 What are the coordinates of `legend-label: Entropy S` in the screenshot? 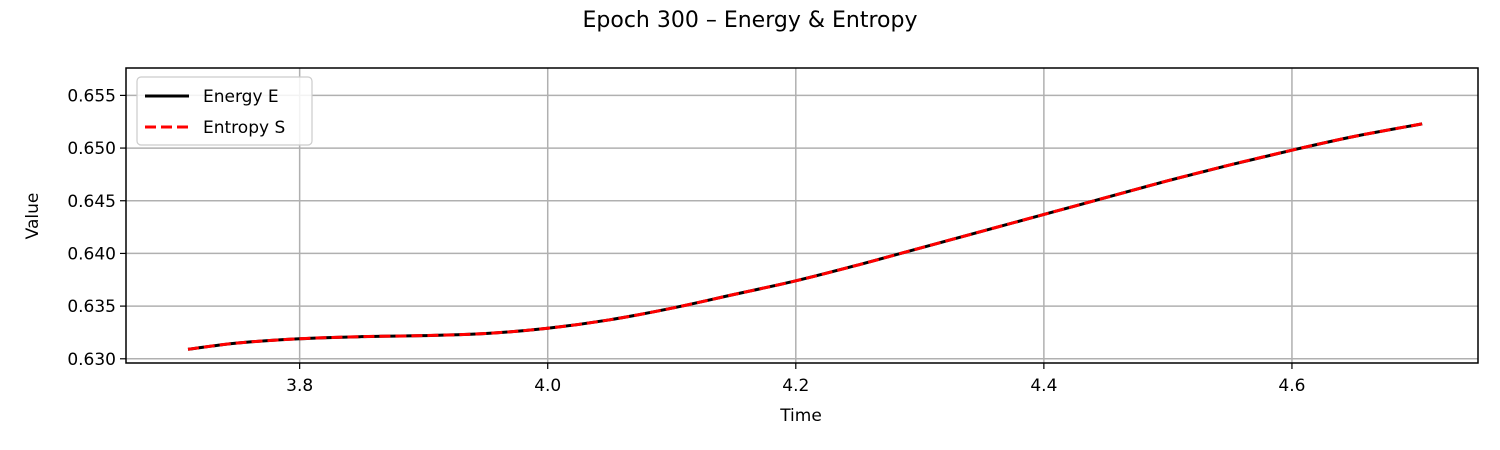 It's located at (244, 128).